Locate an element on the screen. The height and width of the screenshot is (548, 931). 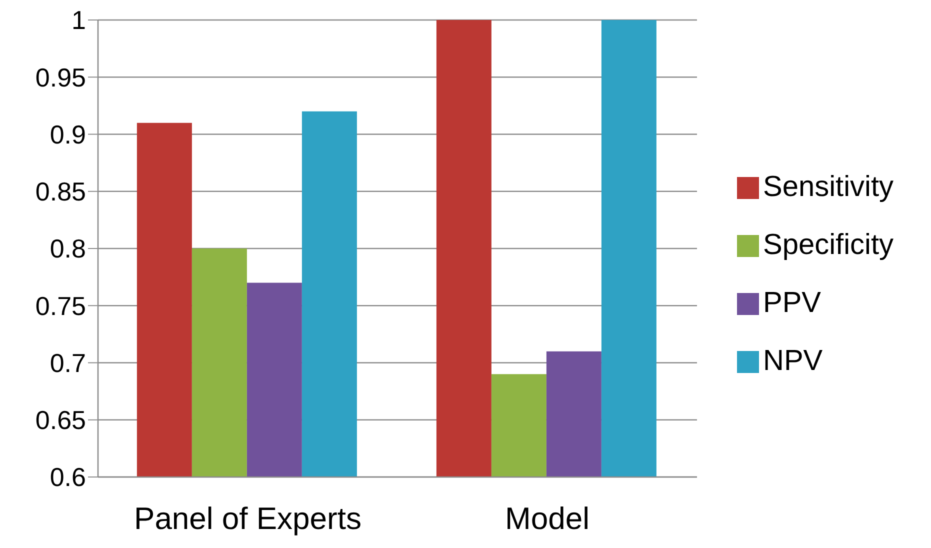
legend-label: Sensitivity is located at coordinates (828, 187).